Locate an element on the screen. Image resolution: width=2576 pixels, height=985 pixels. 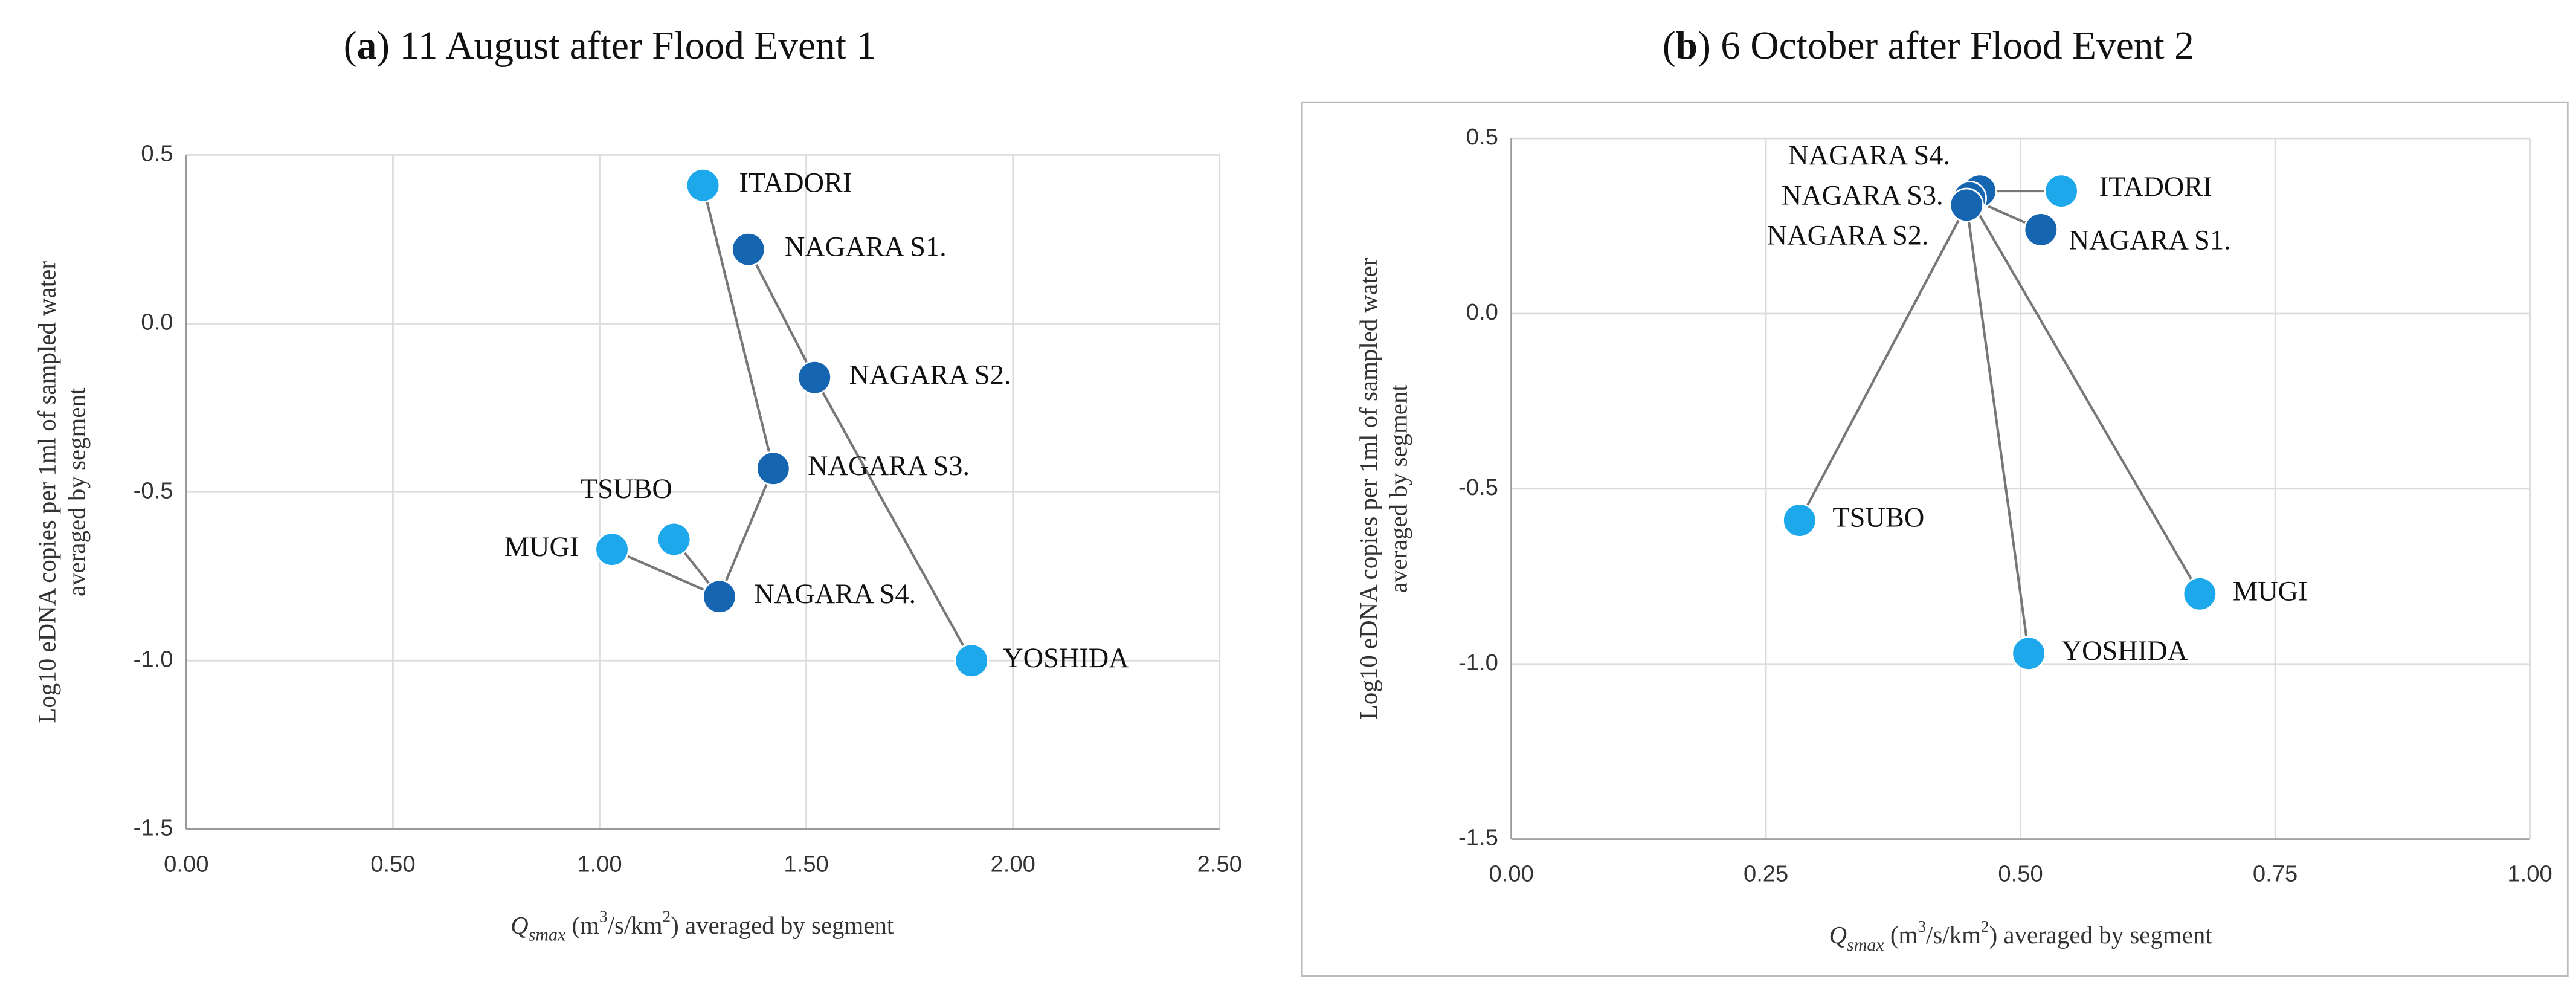
x-tick-label: 2.00 is located at coordinates (1013, 864).